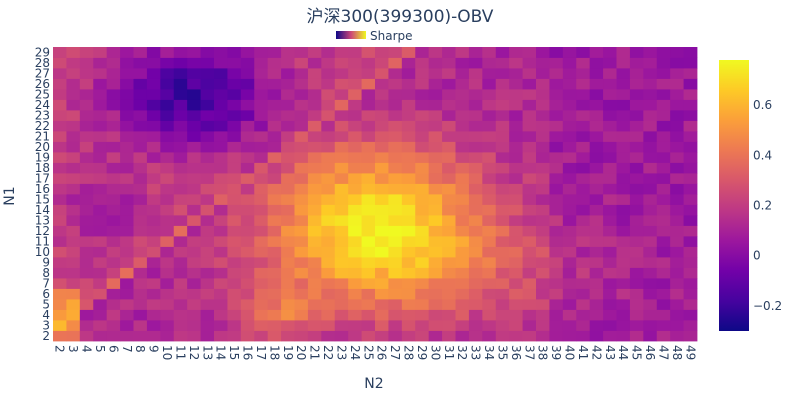 This screenshot has width=800, height=400. What do you see at coordinates (301, 352) in the screenshot?
I see `x-tick-label: 20` at bounding box center [301, 352].